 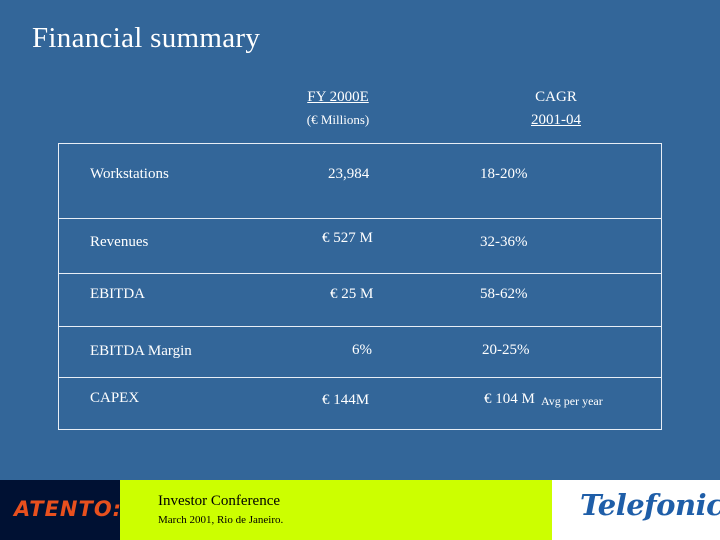 I want to click on cagr-label: CAGR, so click(x=556, y=97).